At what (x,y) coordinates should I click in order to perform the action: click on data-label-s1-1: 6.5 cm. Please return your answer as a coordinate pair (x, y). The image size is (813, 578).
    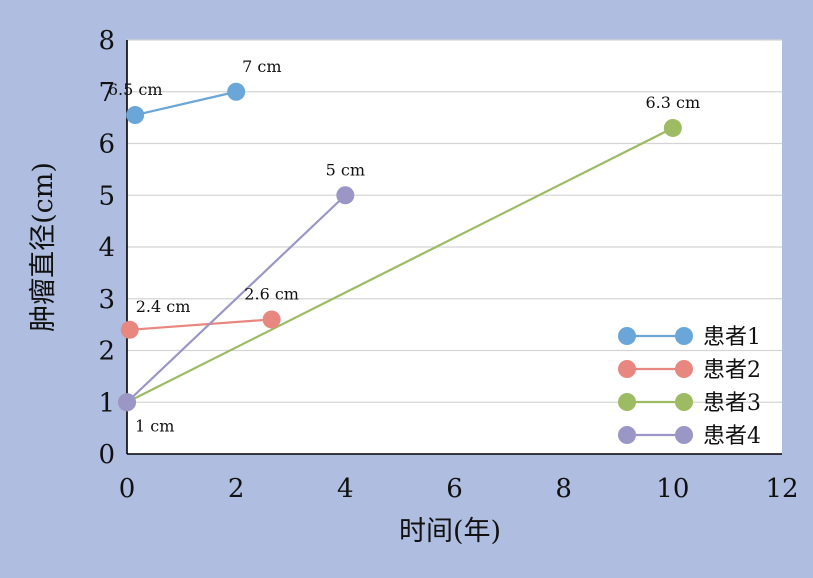
    Looking at the image, I should click on (135, 89).